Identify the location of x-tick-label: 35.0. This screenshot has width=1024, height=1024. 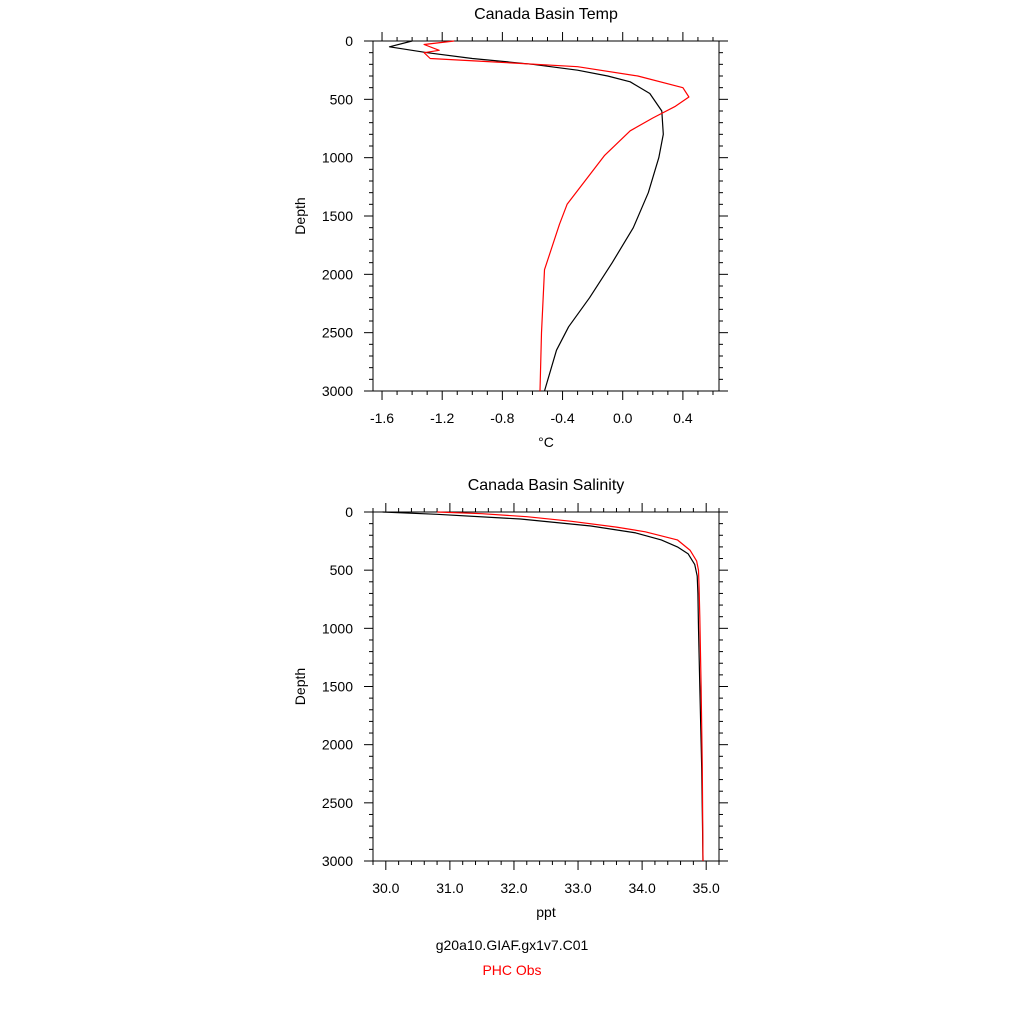
(706, 888).